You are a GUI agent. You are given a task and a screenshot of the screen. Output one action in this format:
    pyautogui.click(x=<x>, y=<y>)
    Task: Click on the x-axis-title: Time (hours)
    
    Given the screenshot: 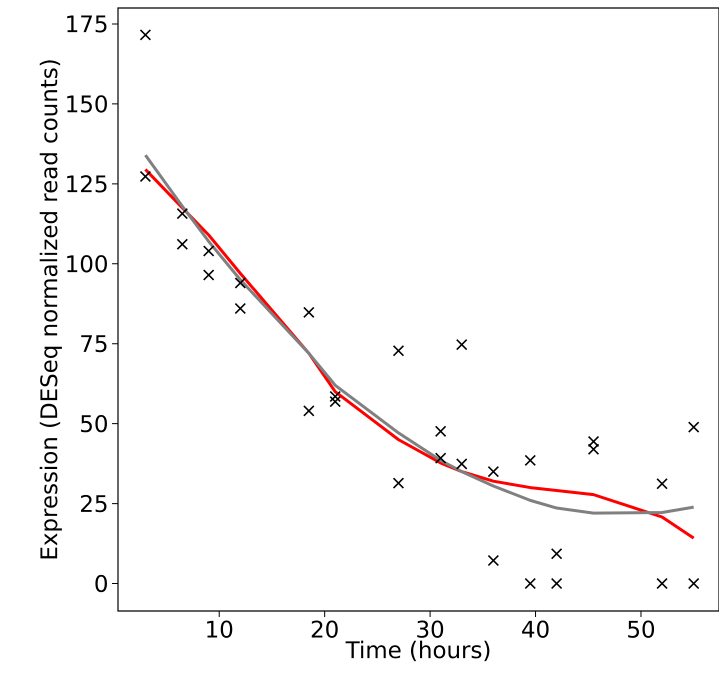 What is the action you would take?
    pyautogui.click(x=418, y=651)
    